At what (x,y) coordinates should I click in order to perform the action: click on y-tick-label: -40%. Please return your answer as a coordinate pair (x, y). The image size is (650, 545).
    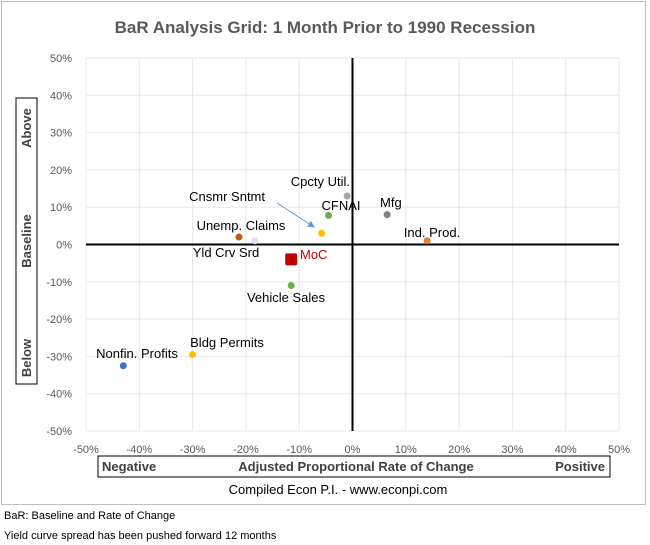
    Looking at the image, I should click on (59, 395).